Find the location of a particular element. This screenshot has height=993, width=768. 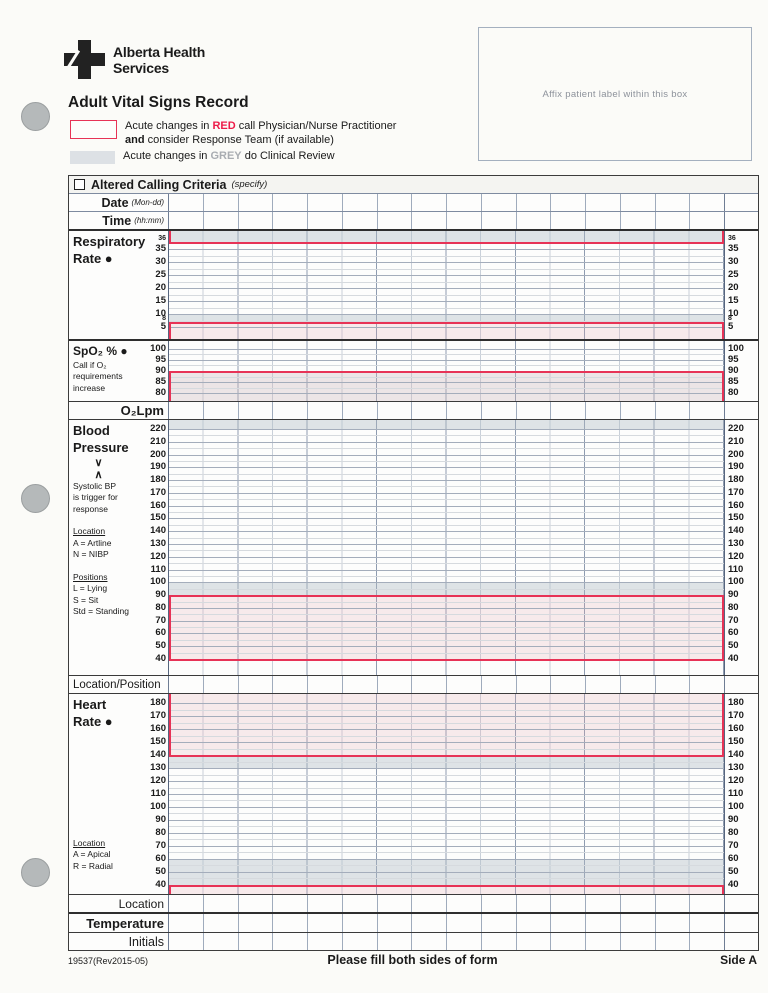

patient-label-box: Affix patient label within this box is located at coordinates (615, 94).